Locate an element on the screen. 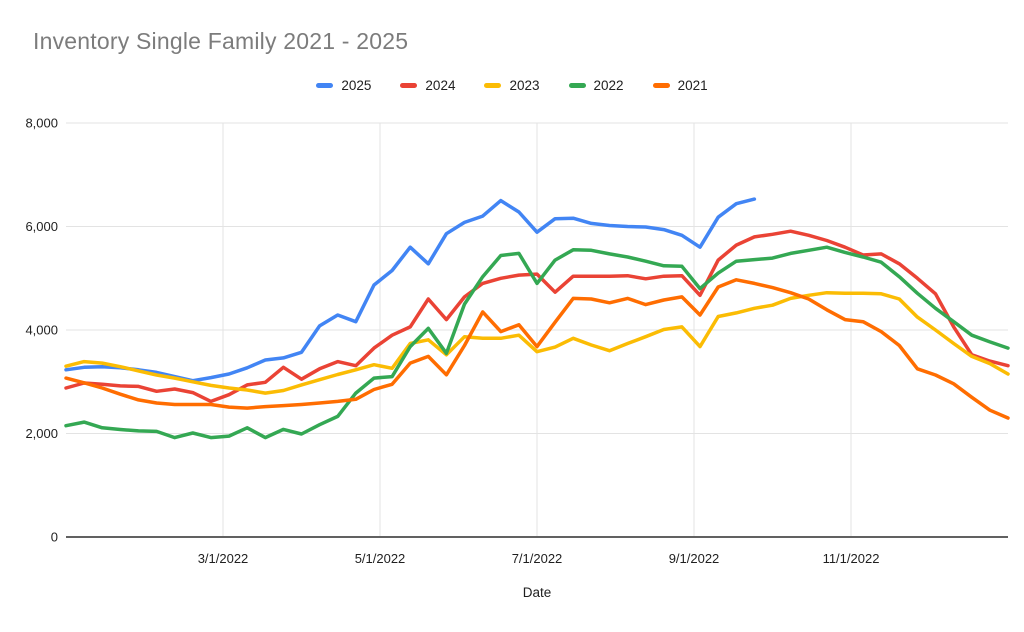  legend-label: 2022 is located at coordinates (608, 85).